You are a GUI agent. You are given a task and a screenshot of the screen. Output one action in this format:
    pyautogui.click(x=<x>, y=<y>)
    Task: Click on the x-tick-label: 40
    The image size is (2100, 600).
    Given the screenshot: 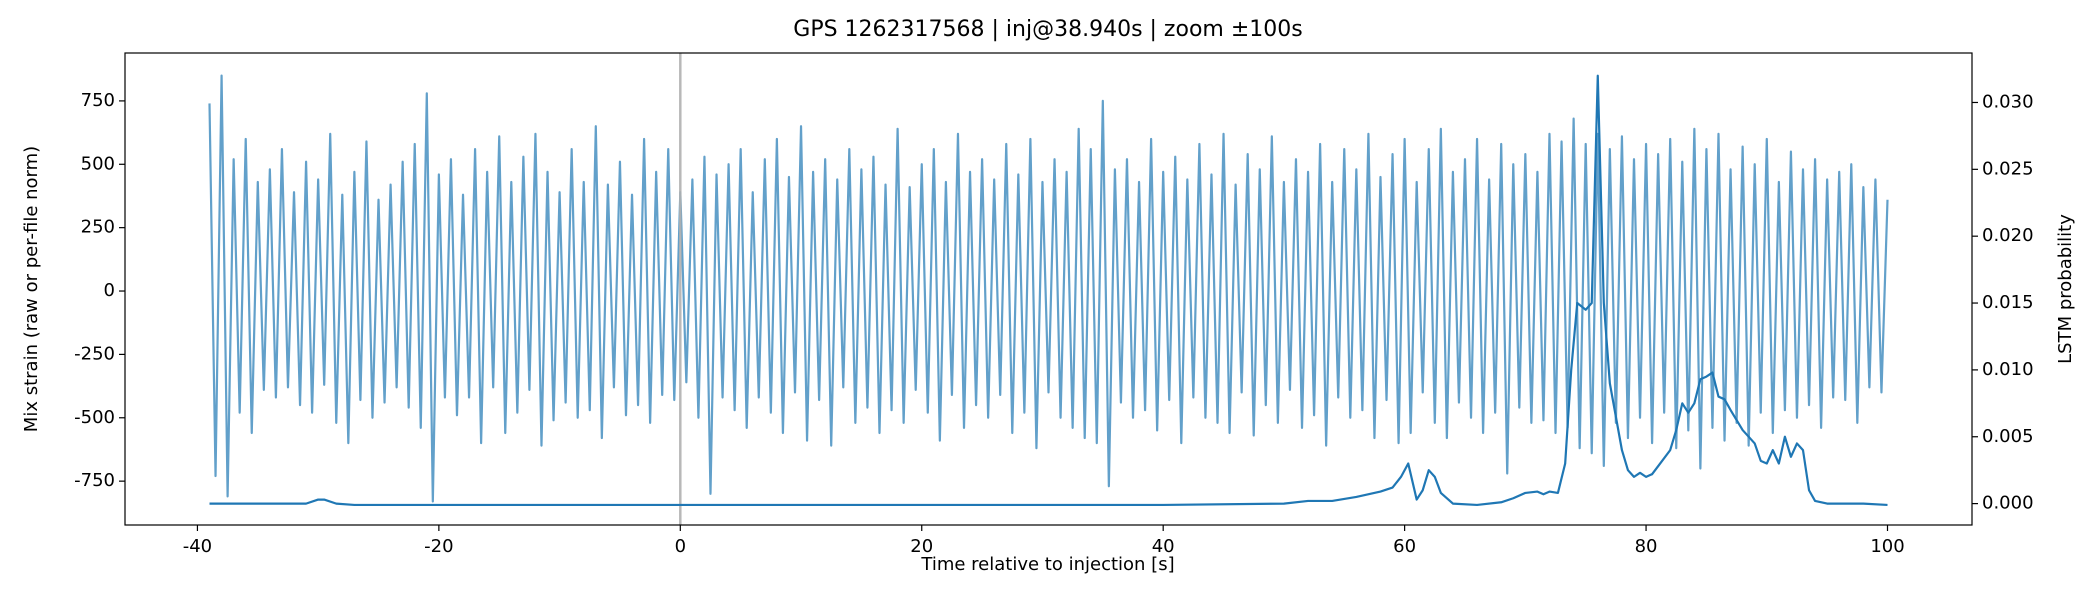 What is the action you would take?
    pyautogui.click(x=1163, y=546)
    